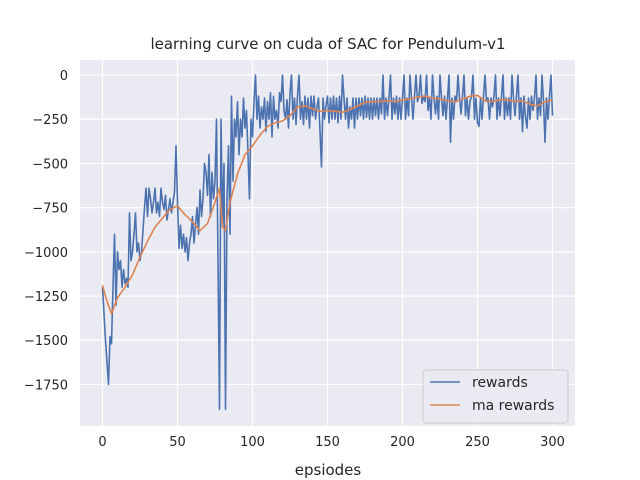 The width and height of the screenshot is (640, 480). What do you see at coordinates (477, 442) in the screenshot?
I see `x-tick-label: 250` at bounding box center [477, 442].